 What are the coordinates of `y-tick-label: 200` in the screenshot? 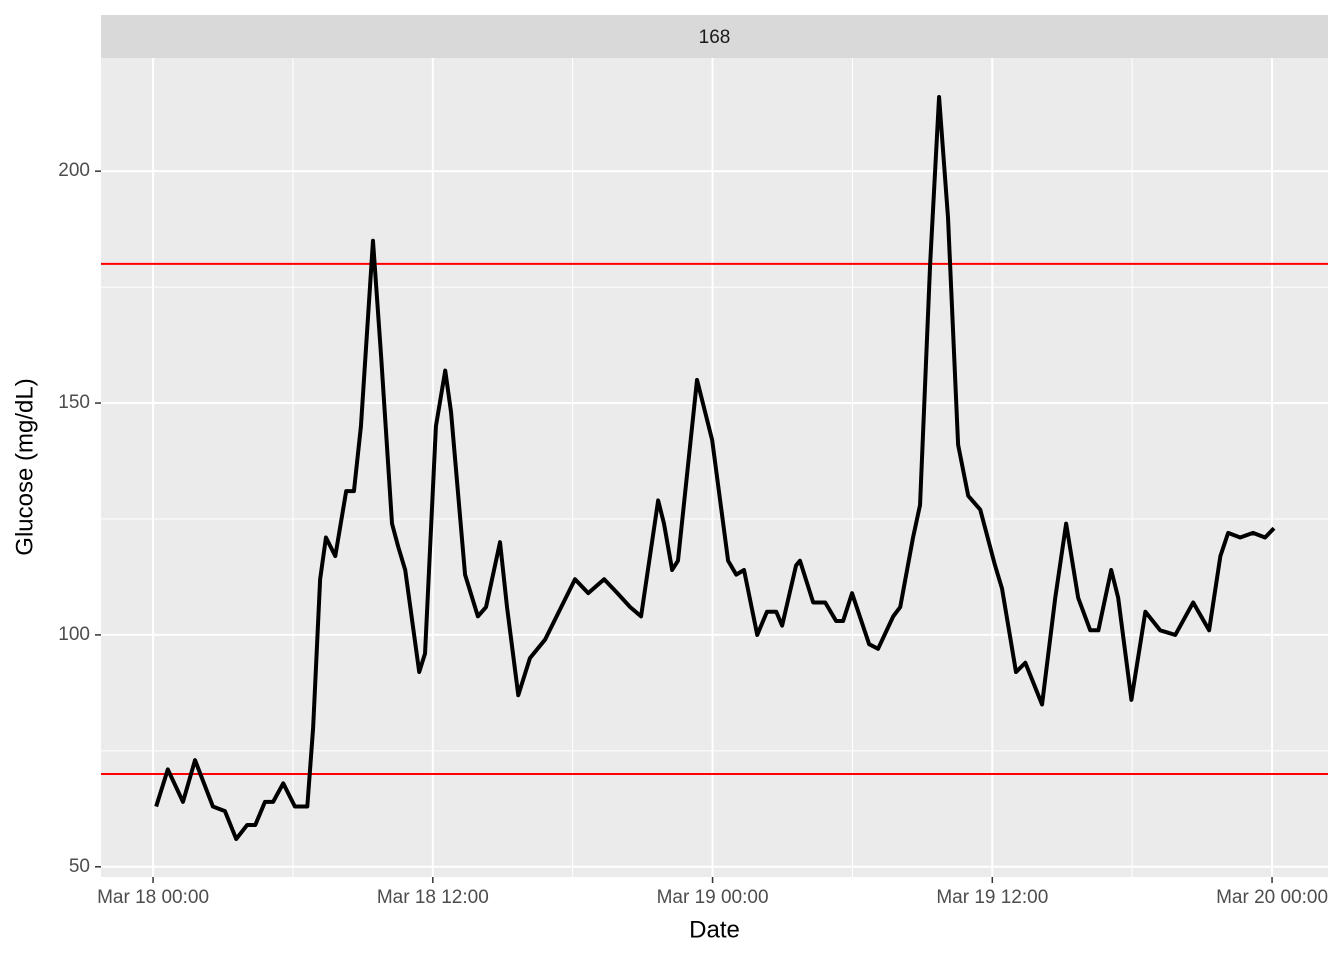 It's located at (74, 170).